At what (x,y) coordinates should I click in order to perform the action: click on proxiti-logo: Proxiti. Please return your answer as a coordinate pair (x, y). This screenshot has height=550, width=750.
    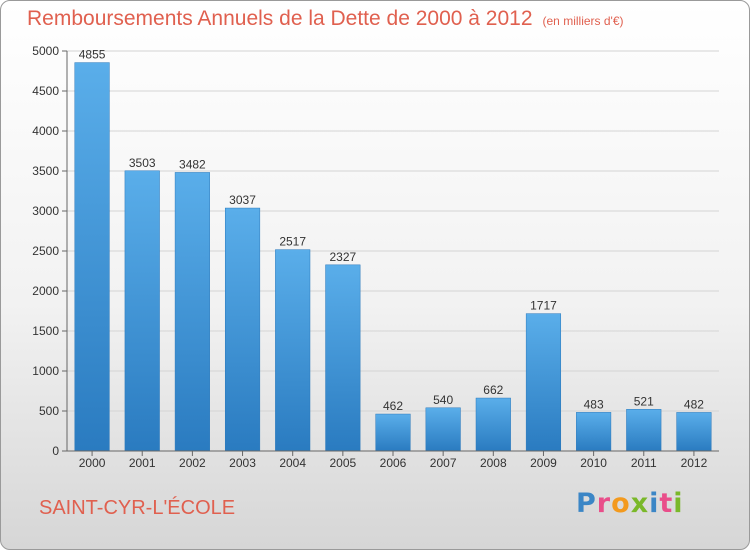
    Looking at the image, I should click on (630, 503).